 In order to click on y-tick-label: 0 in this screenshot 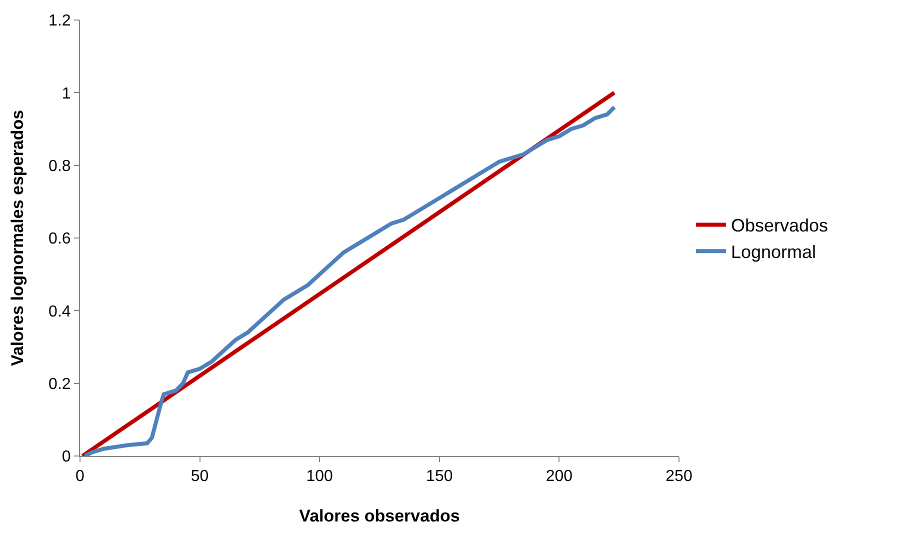, I will do `click(66, 457)`.